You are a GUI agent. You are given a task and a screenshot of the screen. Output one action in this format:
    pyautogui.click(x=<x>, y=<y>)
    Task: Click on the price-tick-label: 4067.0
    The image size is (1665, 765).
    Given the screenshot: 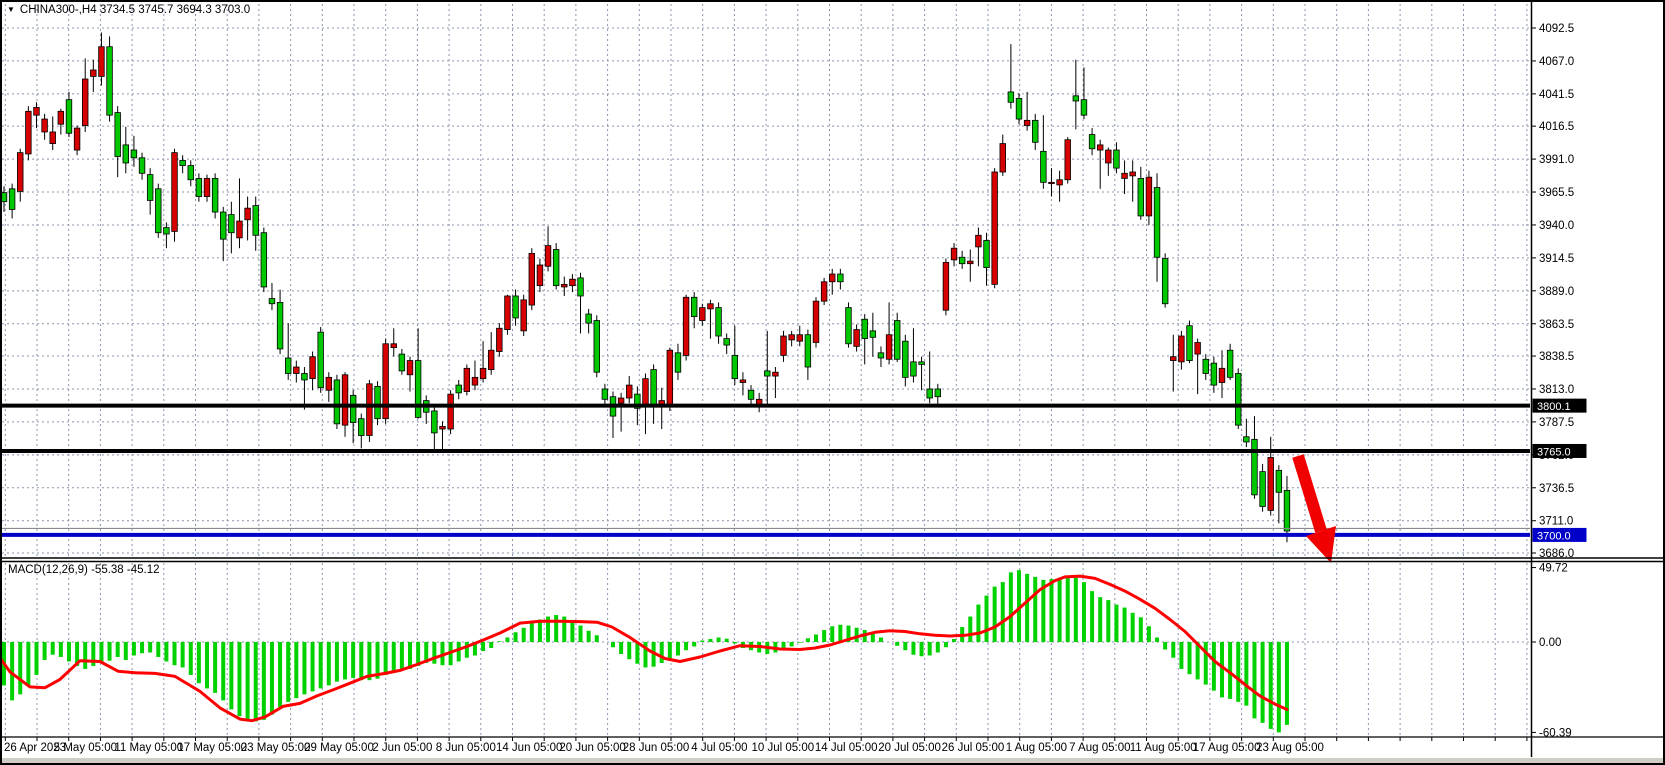 What is the action you would take?
    pyautogui.click(x=1556, y=62)
    